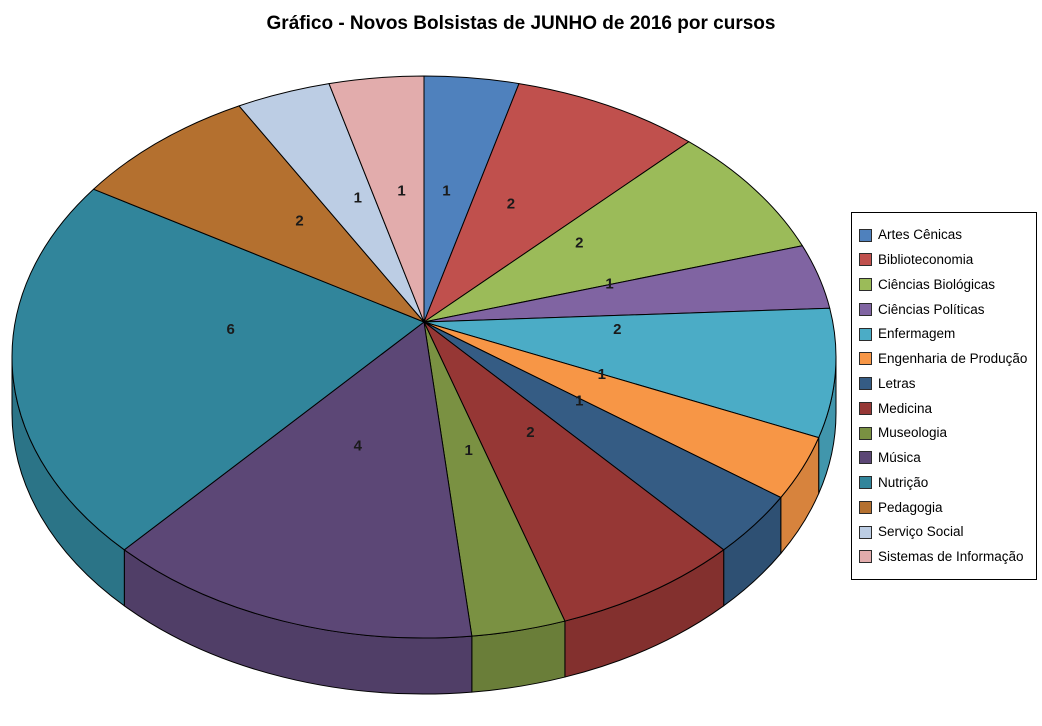  I want to click on legend-item-medicina: Medicina, so click(946, 409).